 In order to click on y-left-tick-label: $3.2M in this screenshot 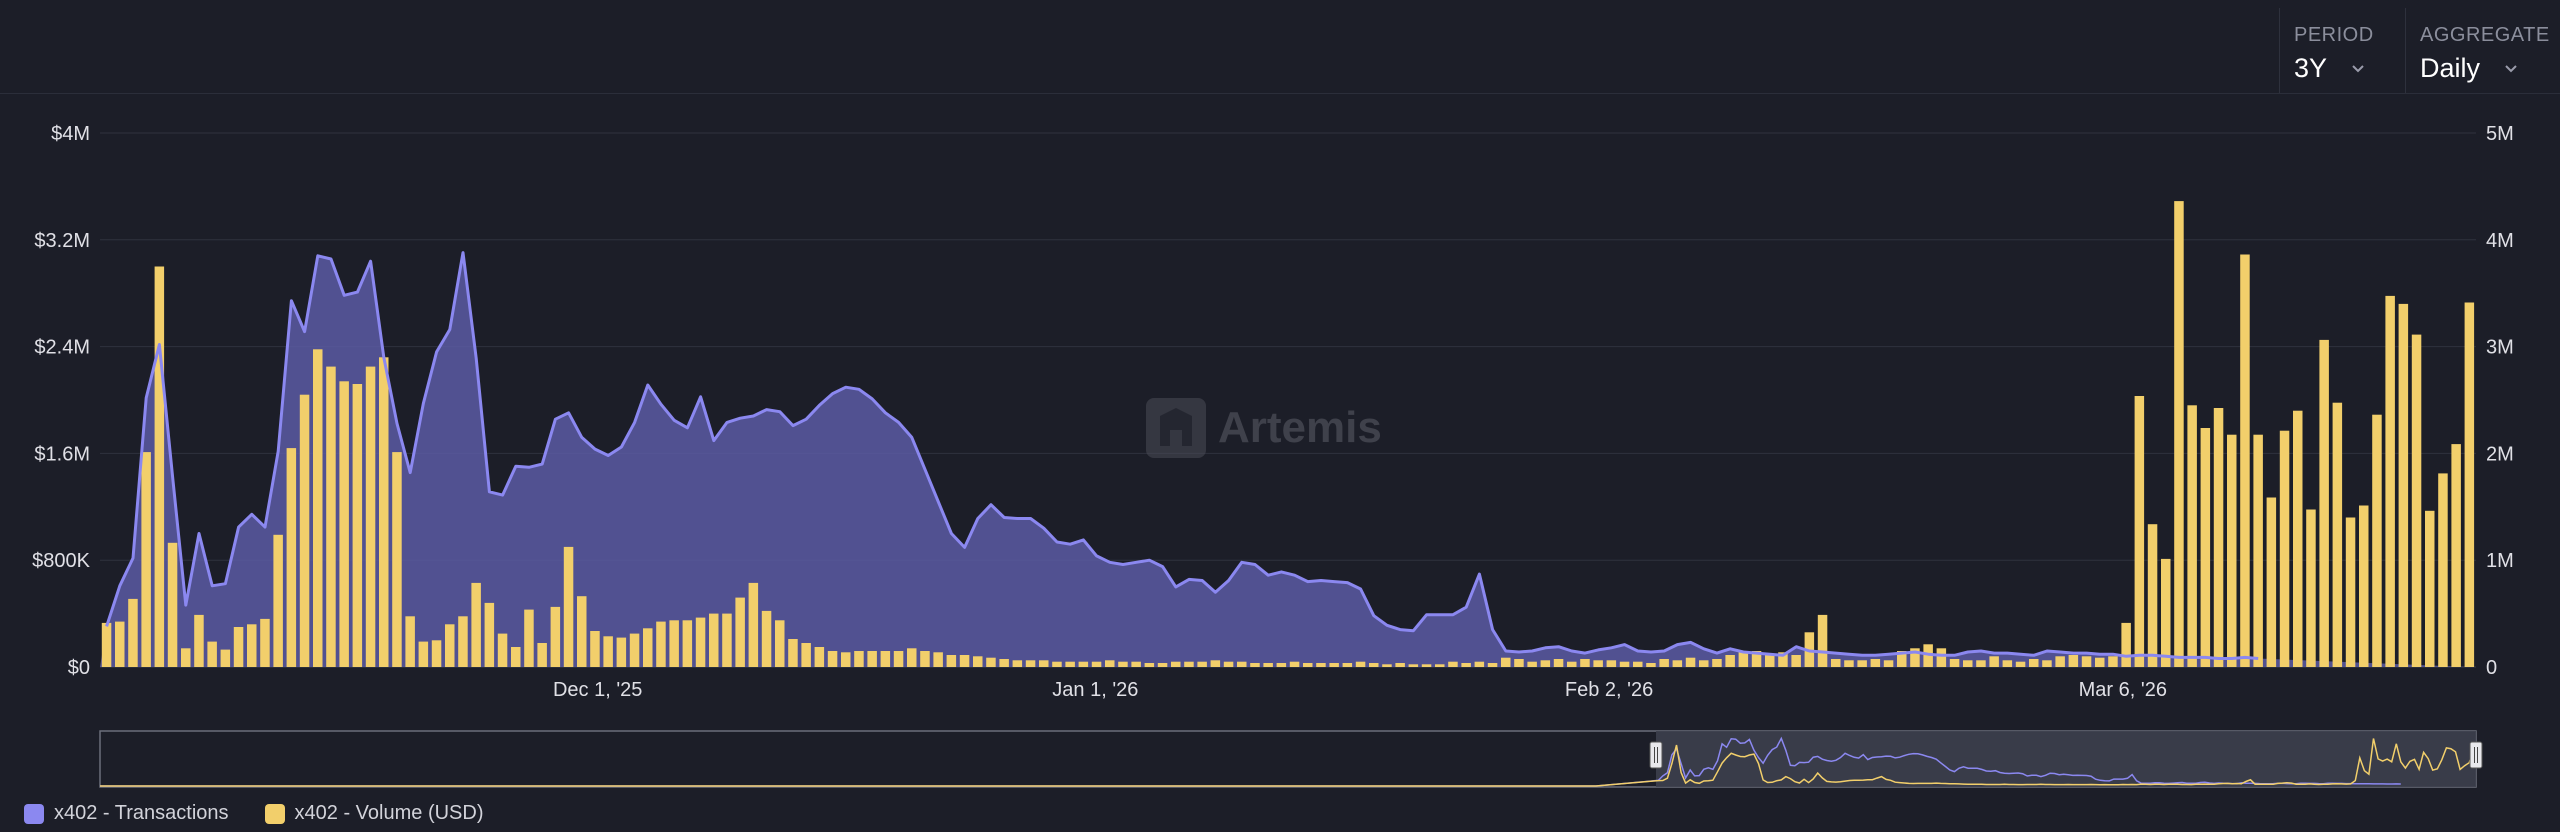, I will do `click(62, 241)`.